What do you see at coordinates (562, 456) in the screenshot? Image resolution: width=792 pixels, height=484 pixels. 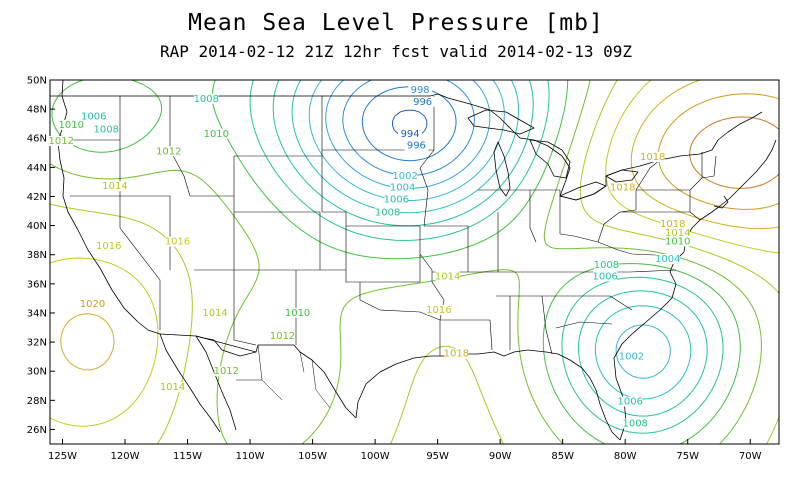 I see `lon-tick-label: 85W` at bounding box center [562, 456].